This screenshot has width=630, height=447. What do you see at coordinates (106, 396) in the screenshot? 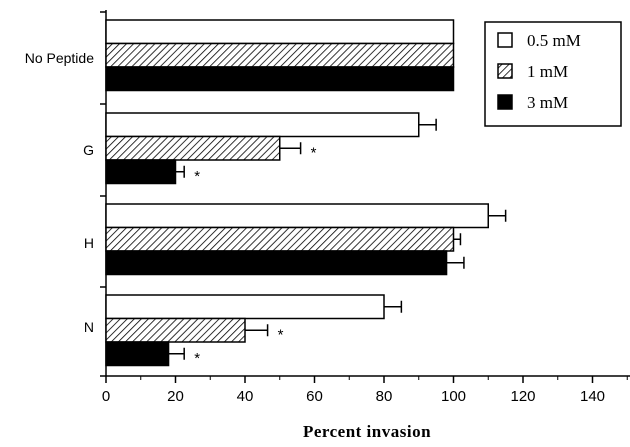
I see `x-tick-label: 0` at bounding box center [106, 396].